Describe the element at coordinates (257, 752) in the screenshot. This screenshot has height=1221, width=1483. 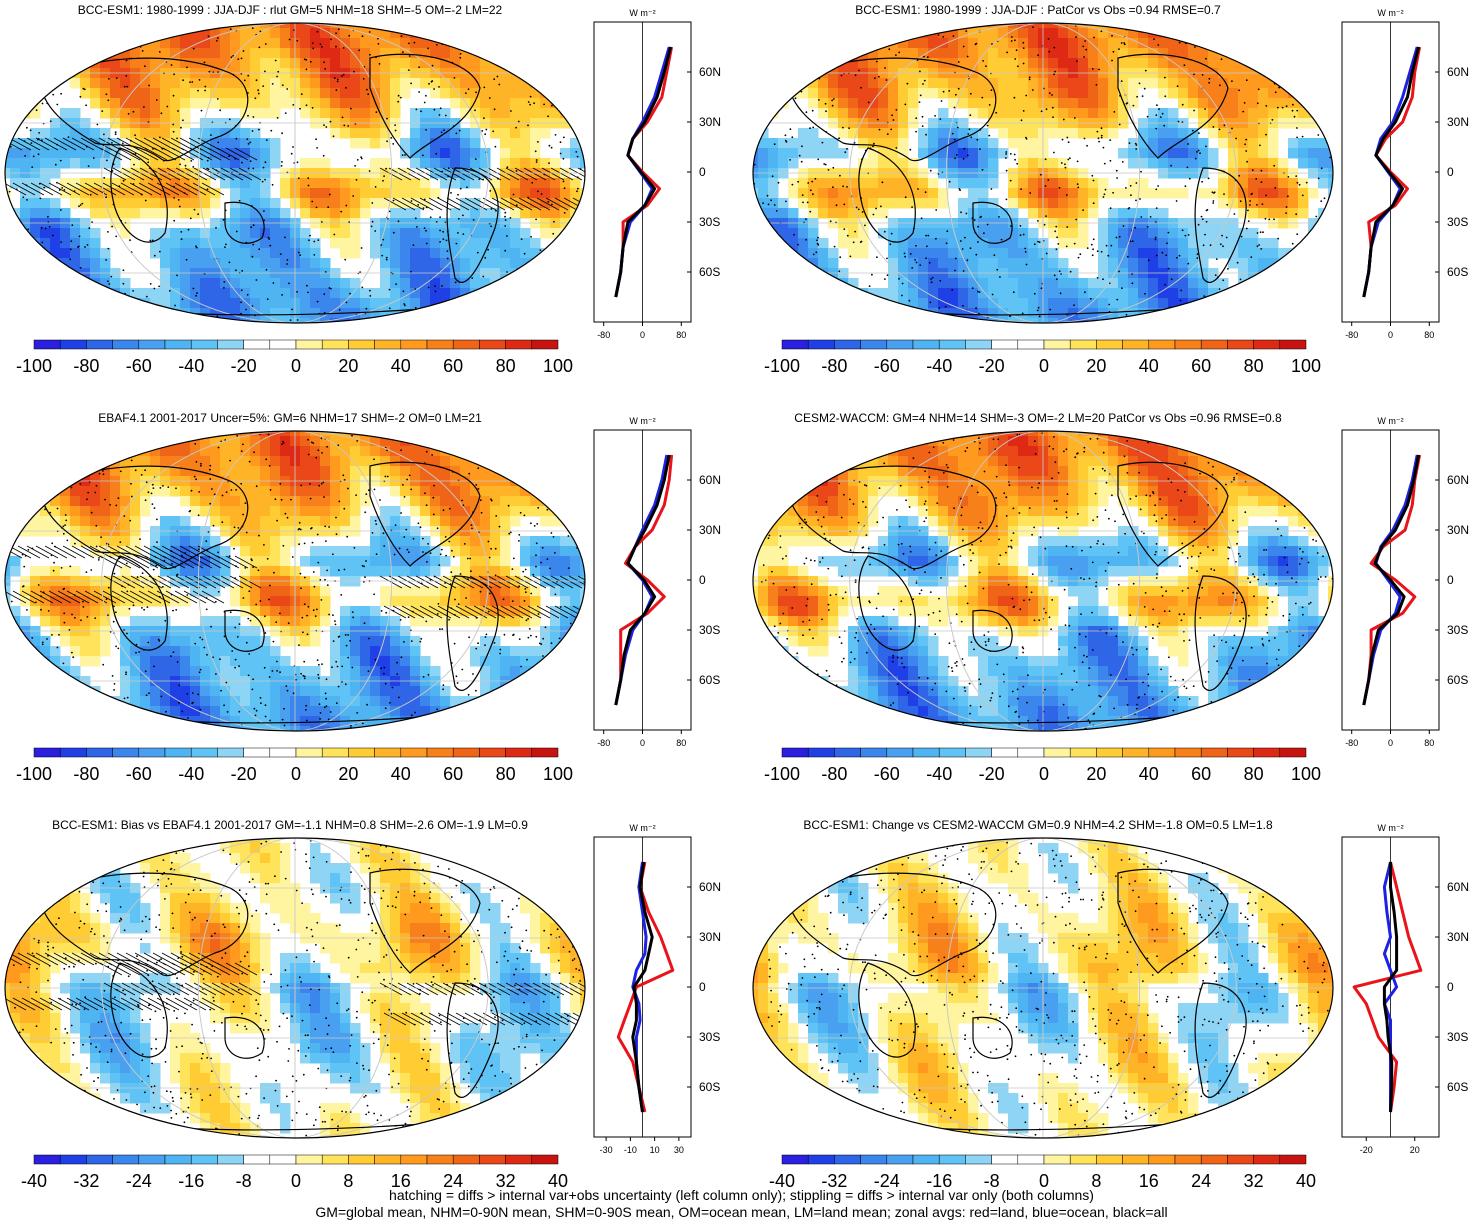
I see `colorbar-swatch` at that location.